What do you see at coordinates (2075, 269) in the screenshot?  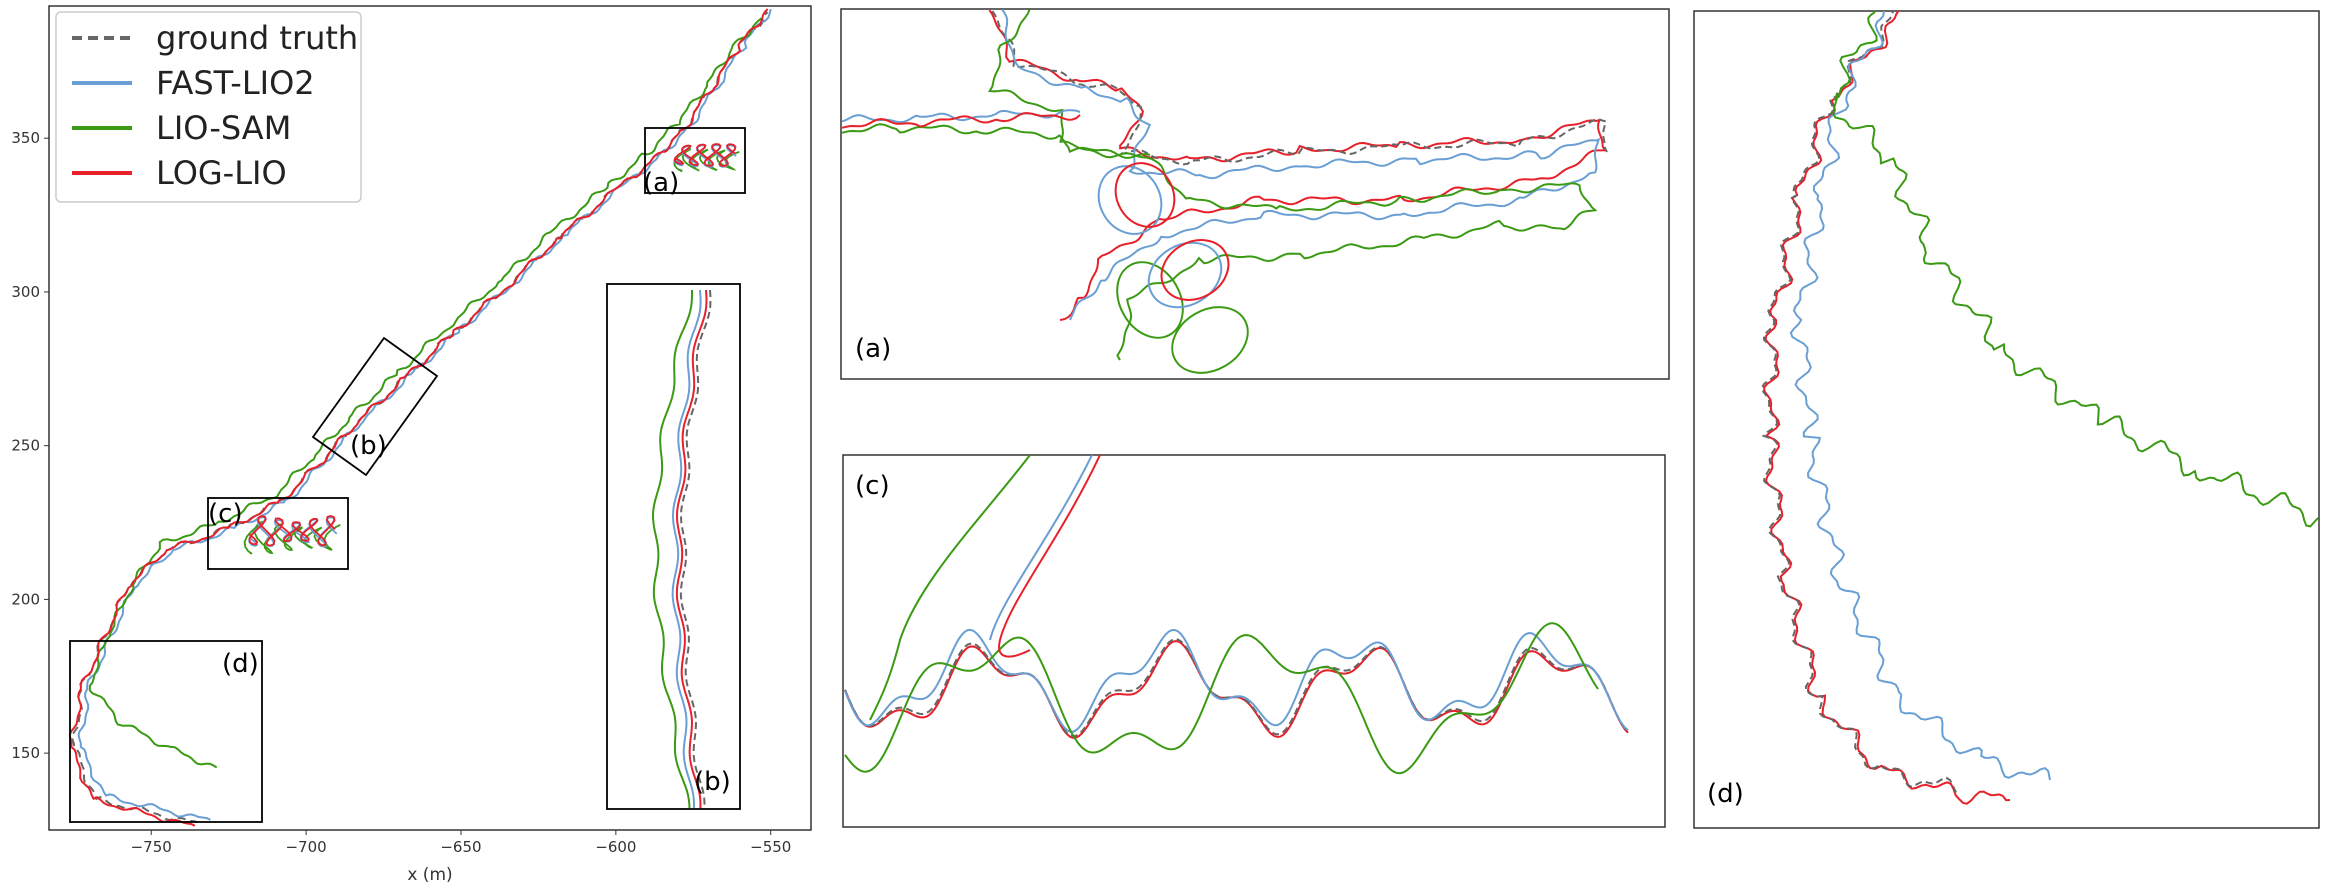 I see `panel-d-lio-sam` at bounding box center [2075, 269].